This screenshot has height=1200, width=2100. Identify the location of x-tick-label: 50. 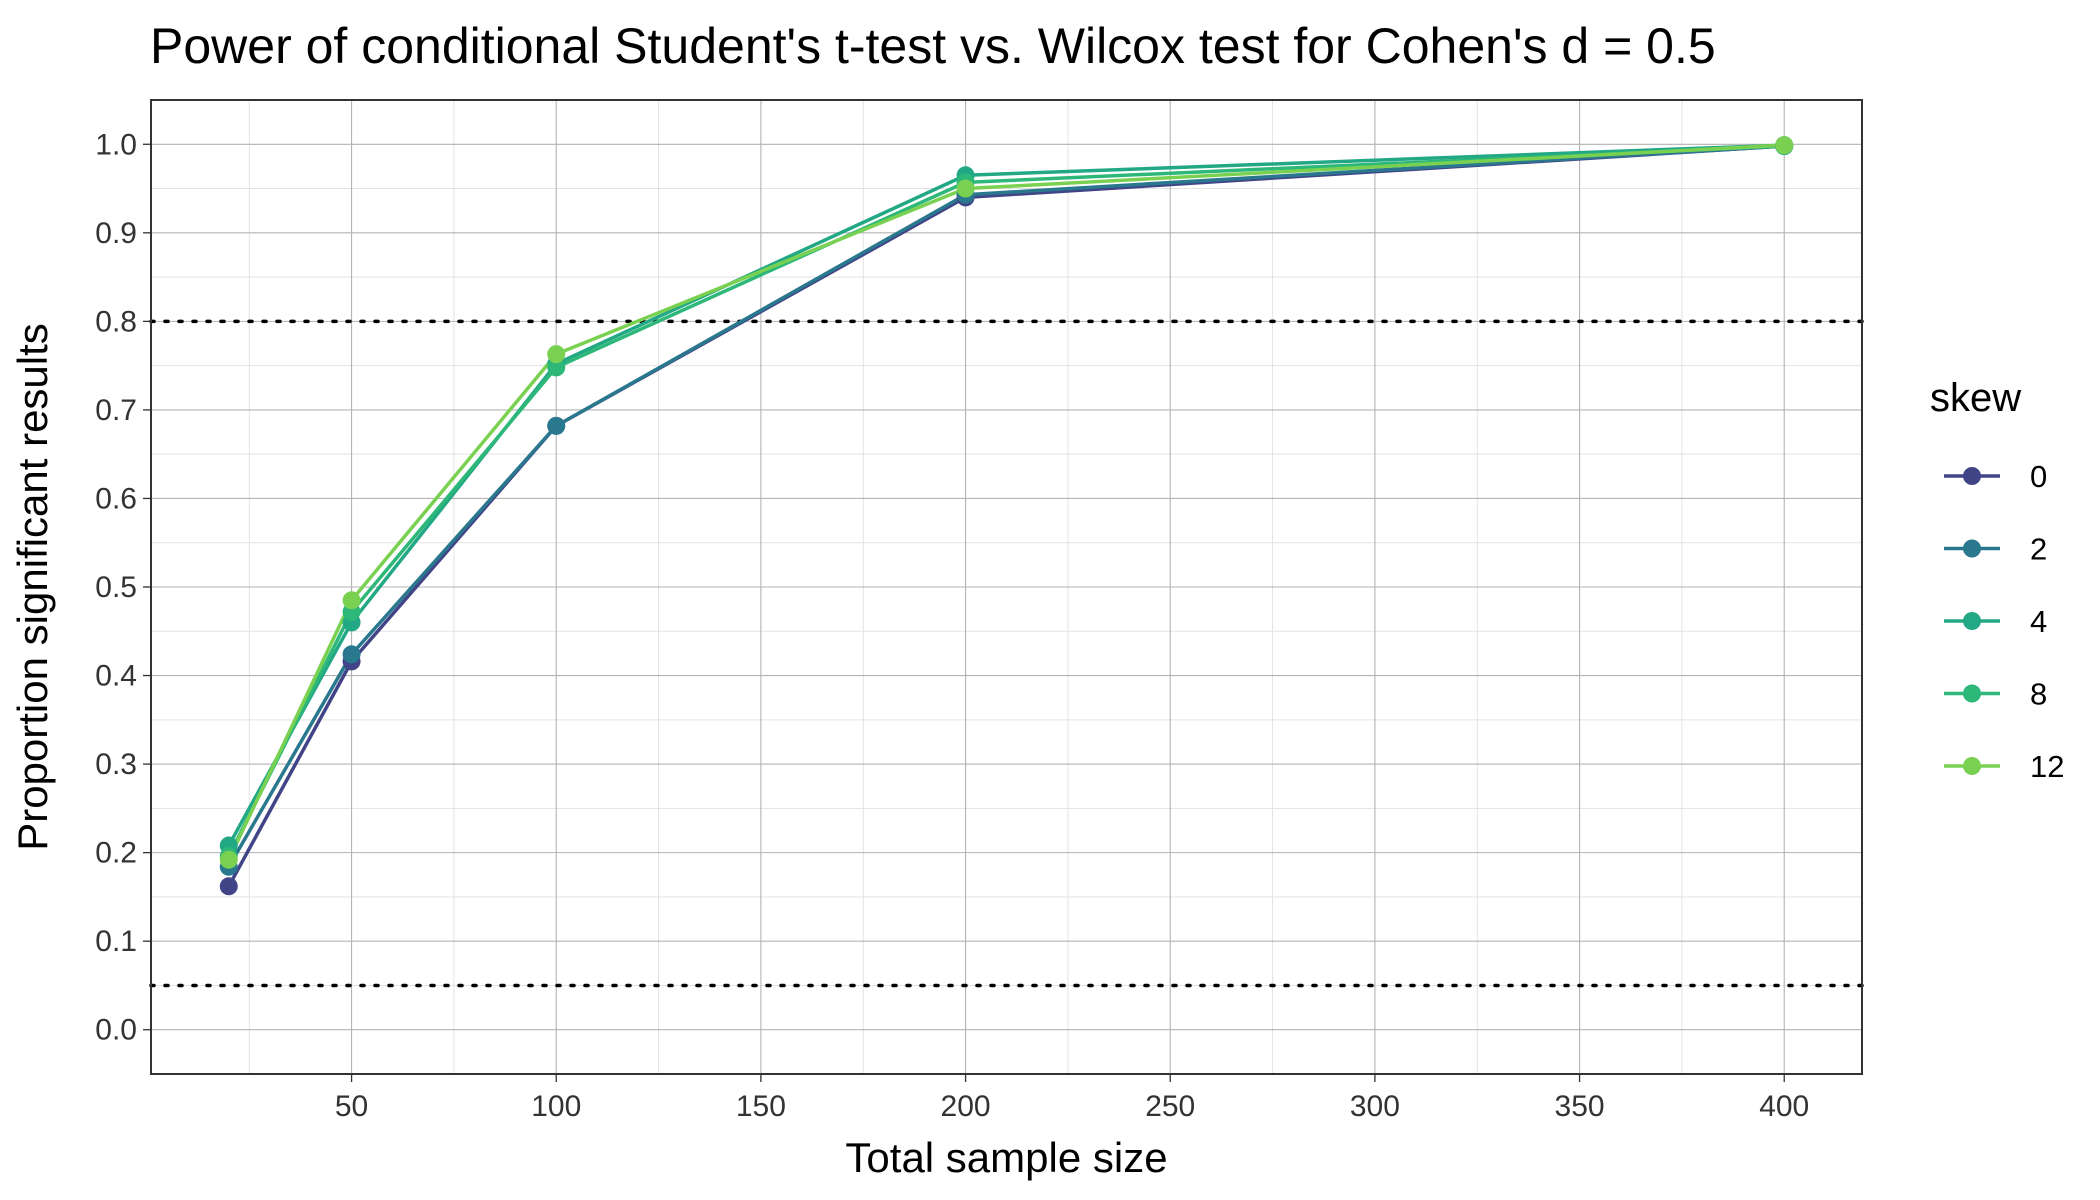
(351, 1106).